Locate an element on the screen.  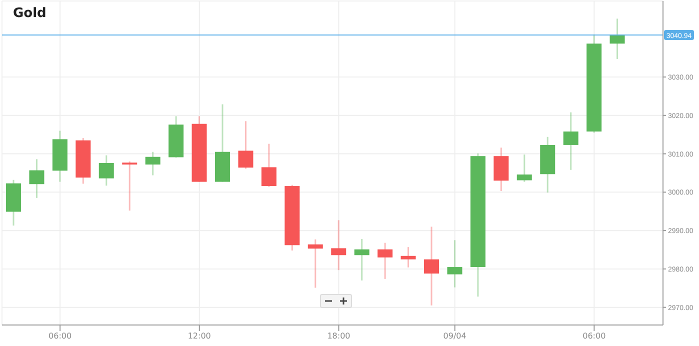
x-tick-label: 09/04 is located at coordinates (454, 336).